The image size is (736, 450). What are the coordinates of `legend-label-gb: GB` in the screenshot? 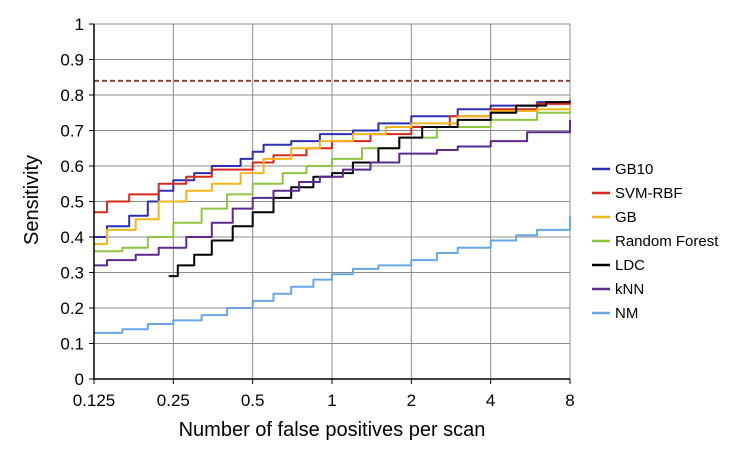 It's located at (626, 217).